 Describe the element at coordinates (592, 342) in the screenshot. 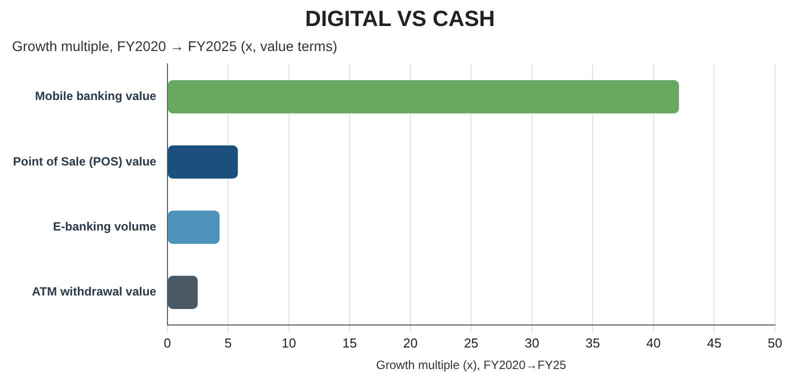

I see `x-tick-label: 35` at that location.